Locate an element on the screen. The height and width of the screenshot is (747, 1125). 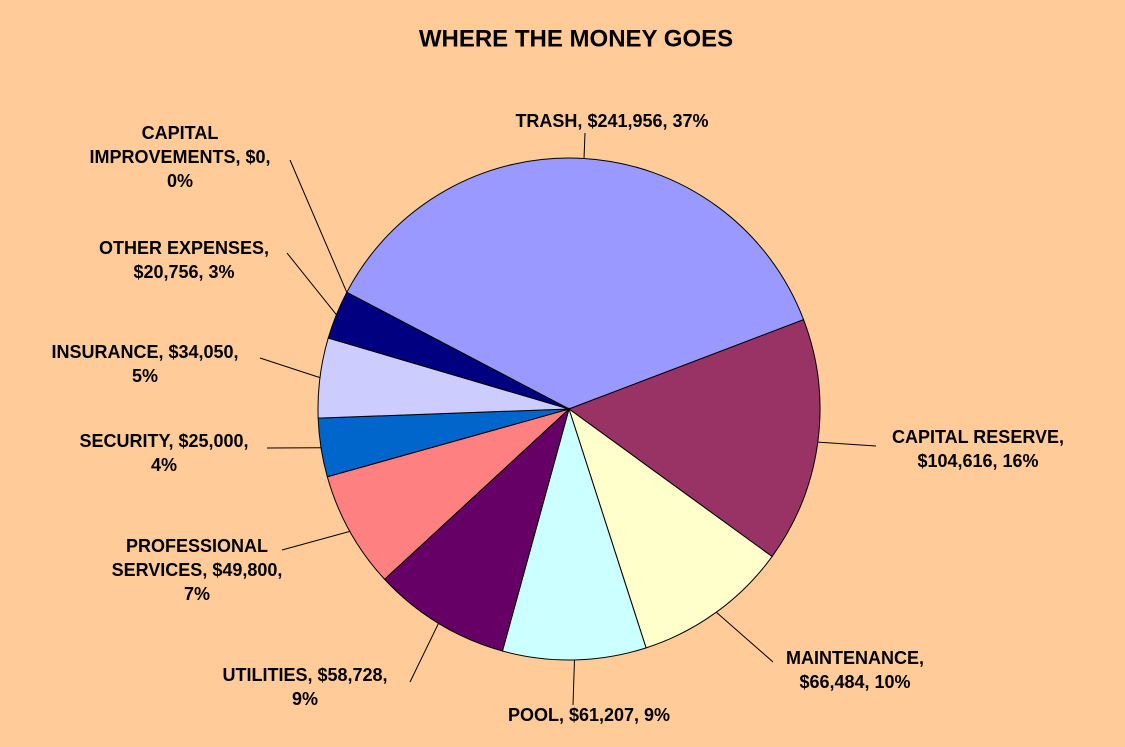
data-label: IMPROVEMENTS, $0, is located at coordinates (179, 157).